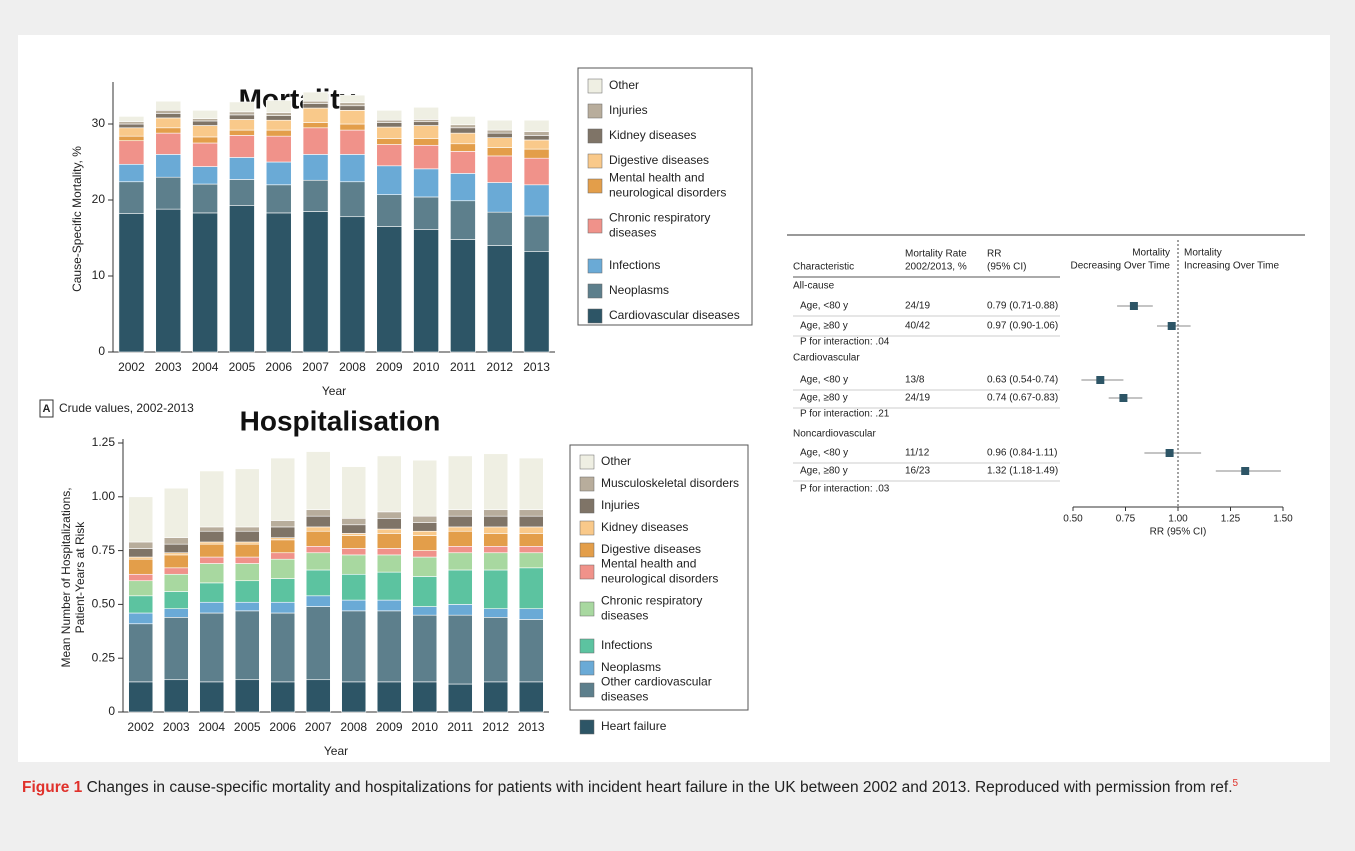  What do you see at coordinates (99, 199) in the screenshot?
I see `y-tick-label: 20` at bounding box center [99, 199].